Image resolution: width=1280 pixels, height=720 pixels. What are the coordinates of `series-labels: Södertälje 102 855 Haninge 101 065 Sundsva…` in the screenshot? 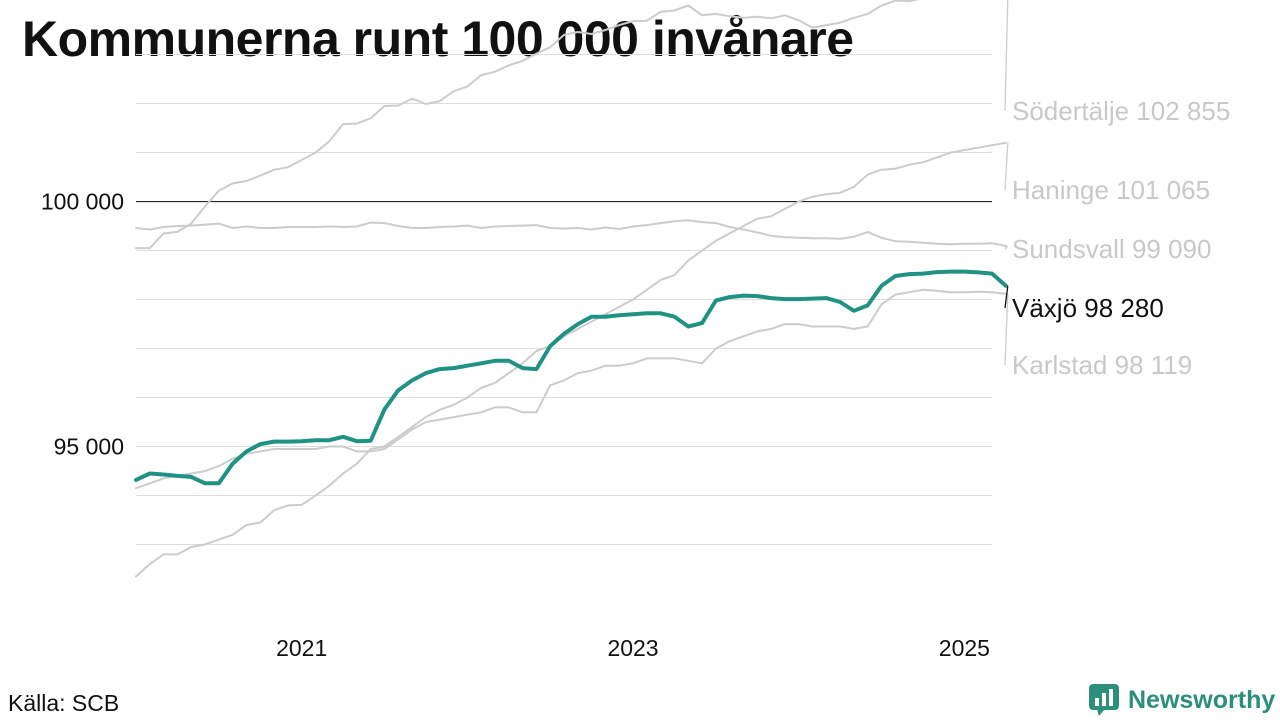 It's located at (1117, 190).